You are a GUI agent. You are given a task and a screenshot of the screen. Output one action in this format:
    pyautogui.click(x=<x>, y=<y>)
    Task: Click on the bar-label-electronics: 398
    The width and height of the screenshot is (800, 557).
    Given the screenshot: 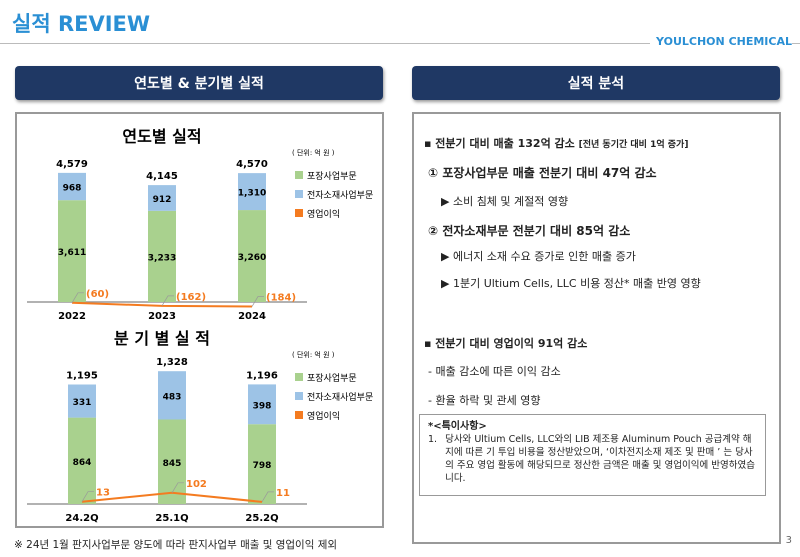 What is the action you would take?
    pyautogui.click(x=262, y=406)
    